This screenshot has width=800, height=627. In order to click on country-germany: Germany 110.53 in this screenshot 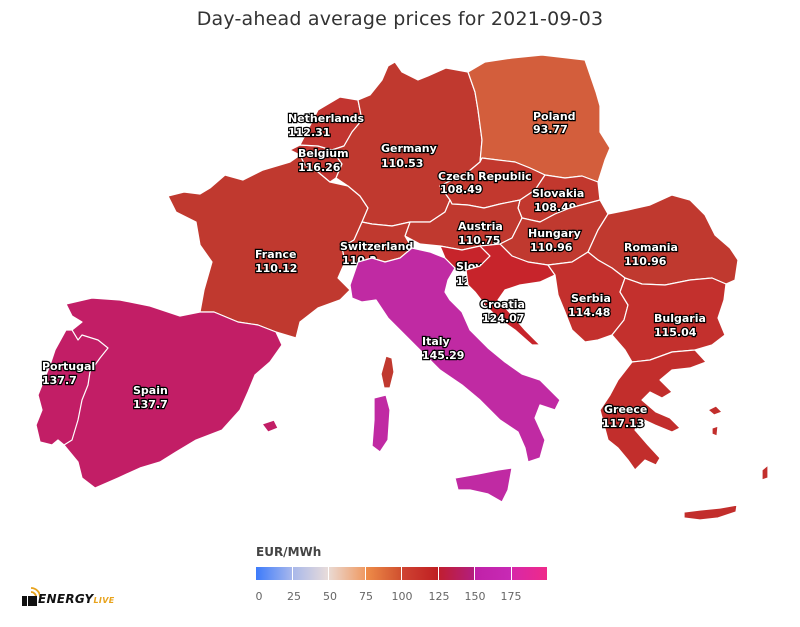, I will do `click(407, 144)`.